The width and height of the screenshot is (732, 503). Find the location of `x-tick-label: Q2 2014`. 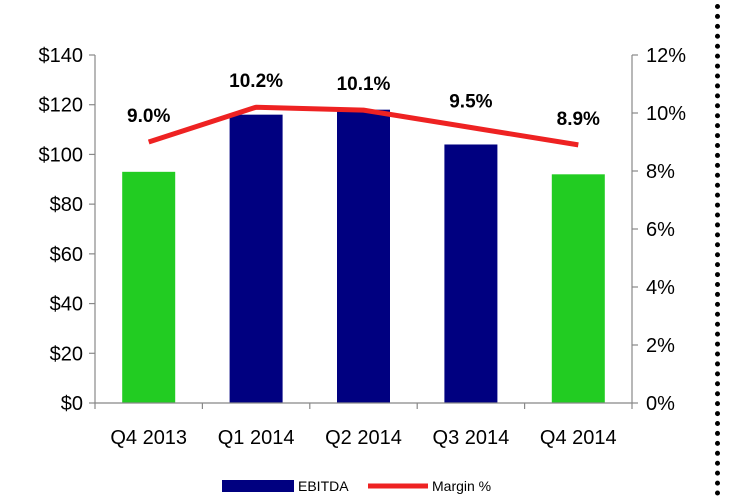

x-tick-label: Q2 2014 is located at coordinates (363, 438).